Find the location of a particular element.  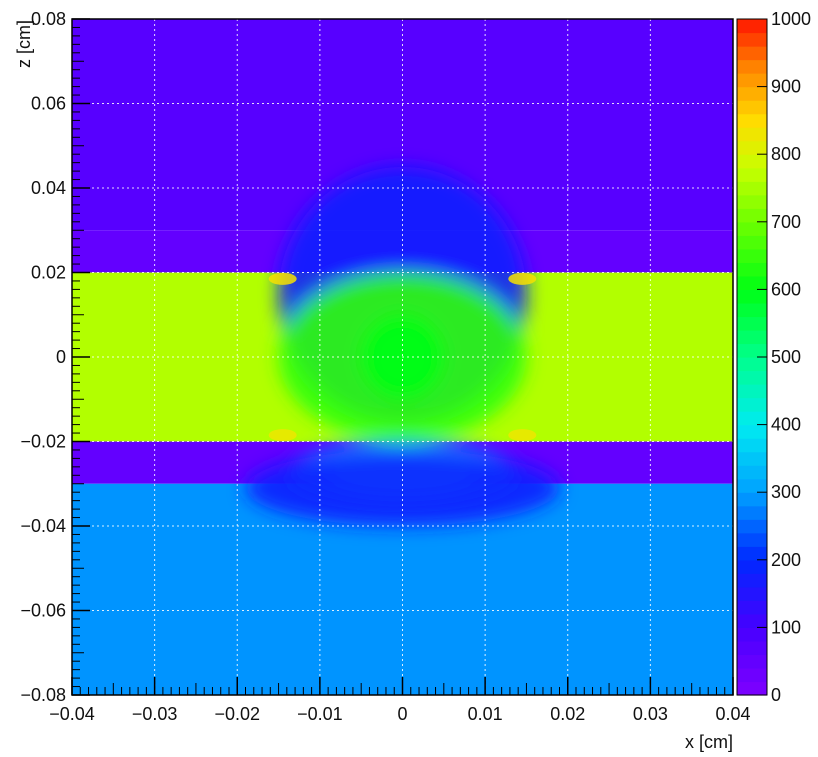

y-tick-label: −0.08 is located at coordinates (43, 695).